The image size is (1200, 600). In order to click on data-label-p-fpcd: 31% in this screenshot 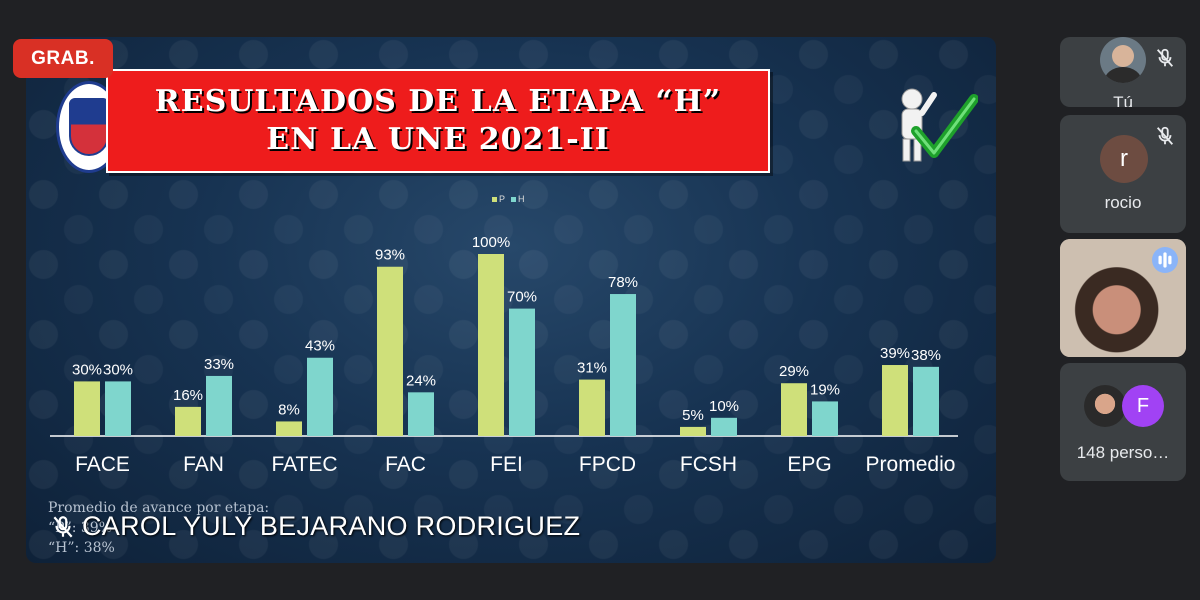, I will do `click(592, 368)`.